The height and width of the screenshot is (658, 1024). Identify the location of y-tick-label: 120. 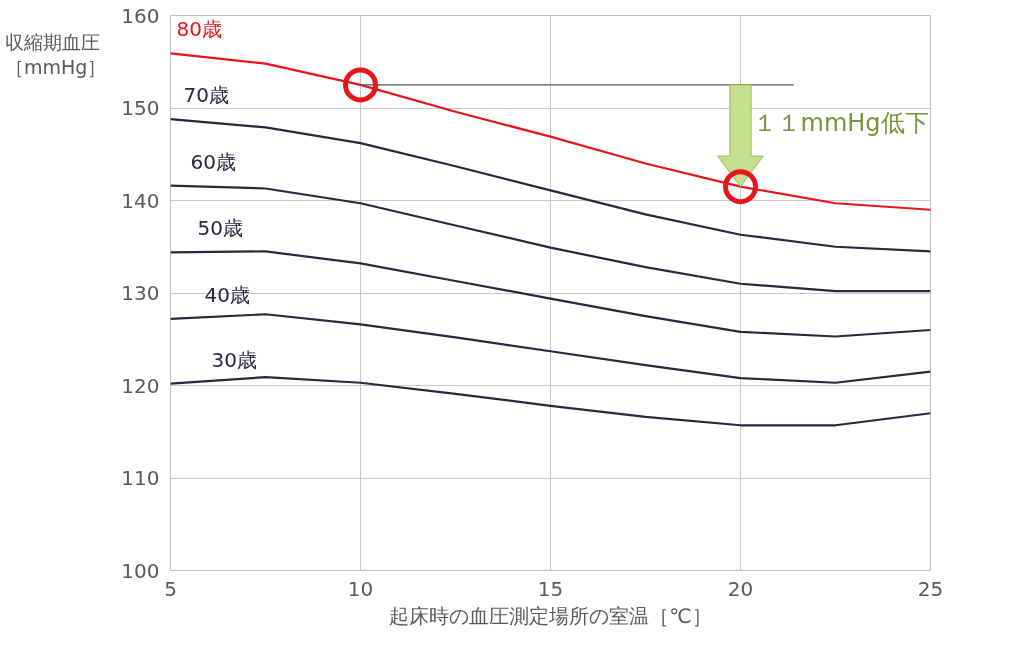
(140, 385).